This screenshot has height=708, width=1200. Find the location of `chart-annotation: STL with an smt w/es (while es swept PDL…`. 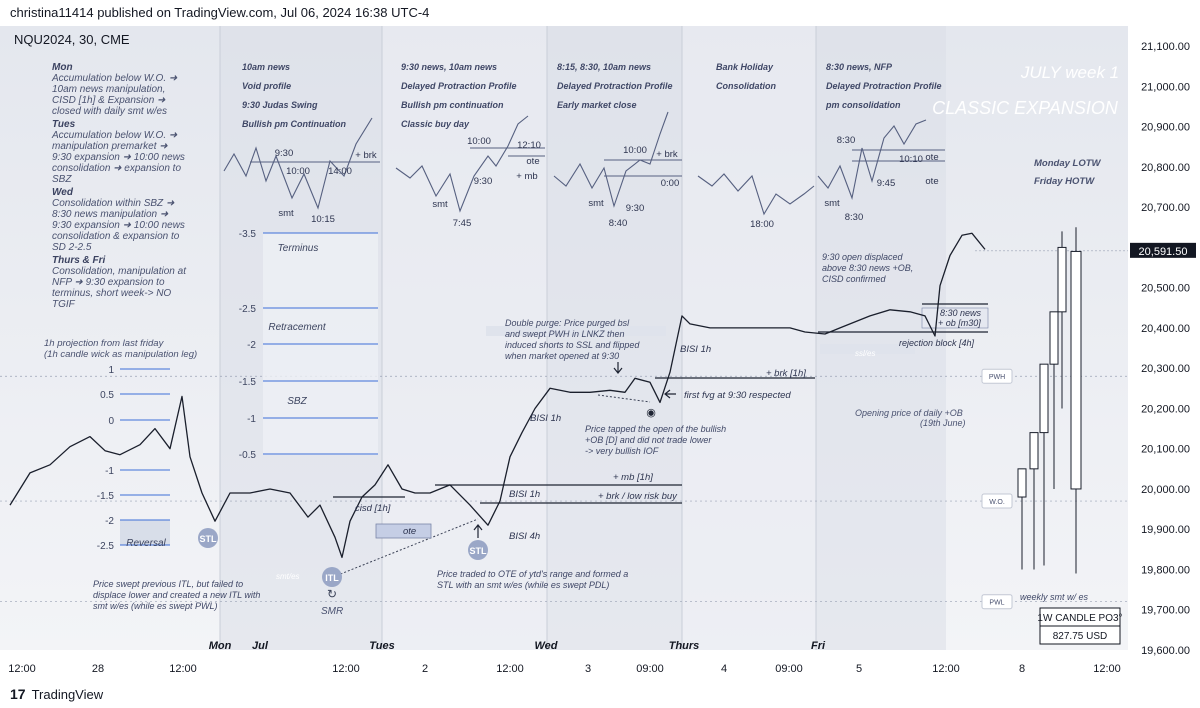

chart-annotation: STL with an smt w/es (while es swept PDL… is located at coordinates (523, 585).